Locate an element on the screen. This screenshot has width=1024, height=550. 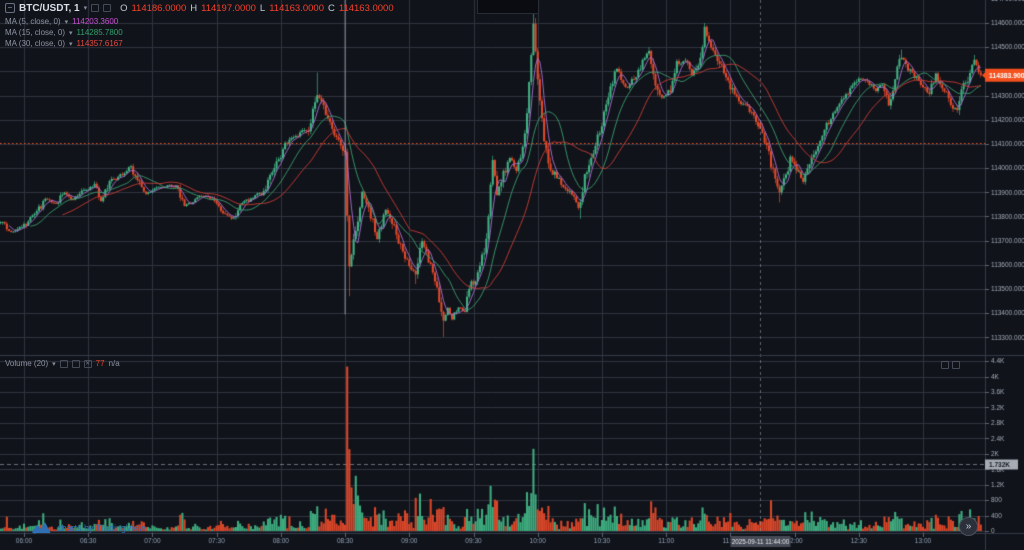
pane-buttons is located at coordinates (950, 365).